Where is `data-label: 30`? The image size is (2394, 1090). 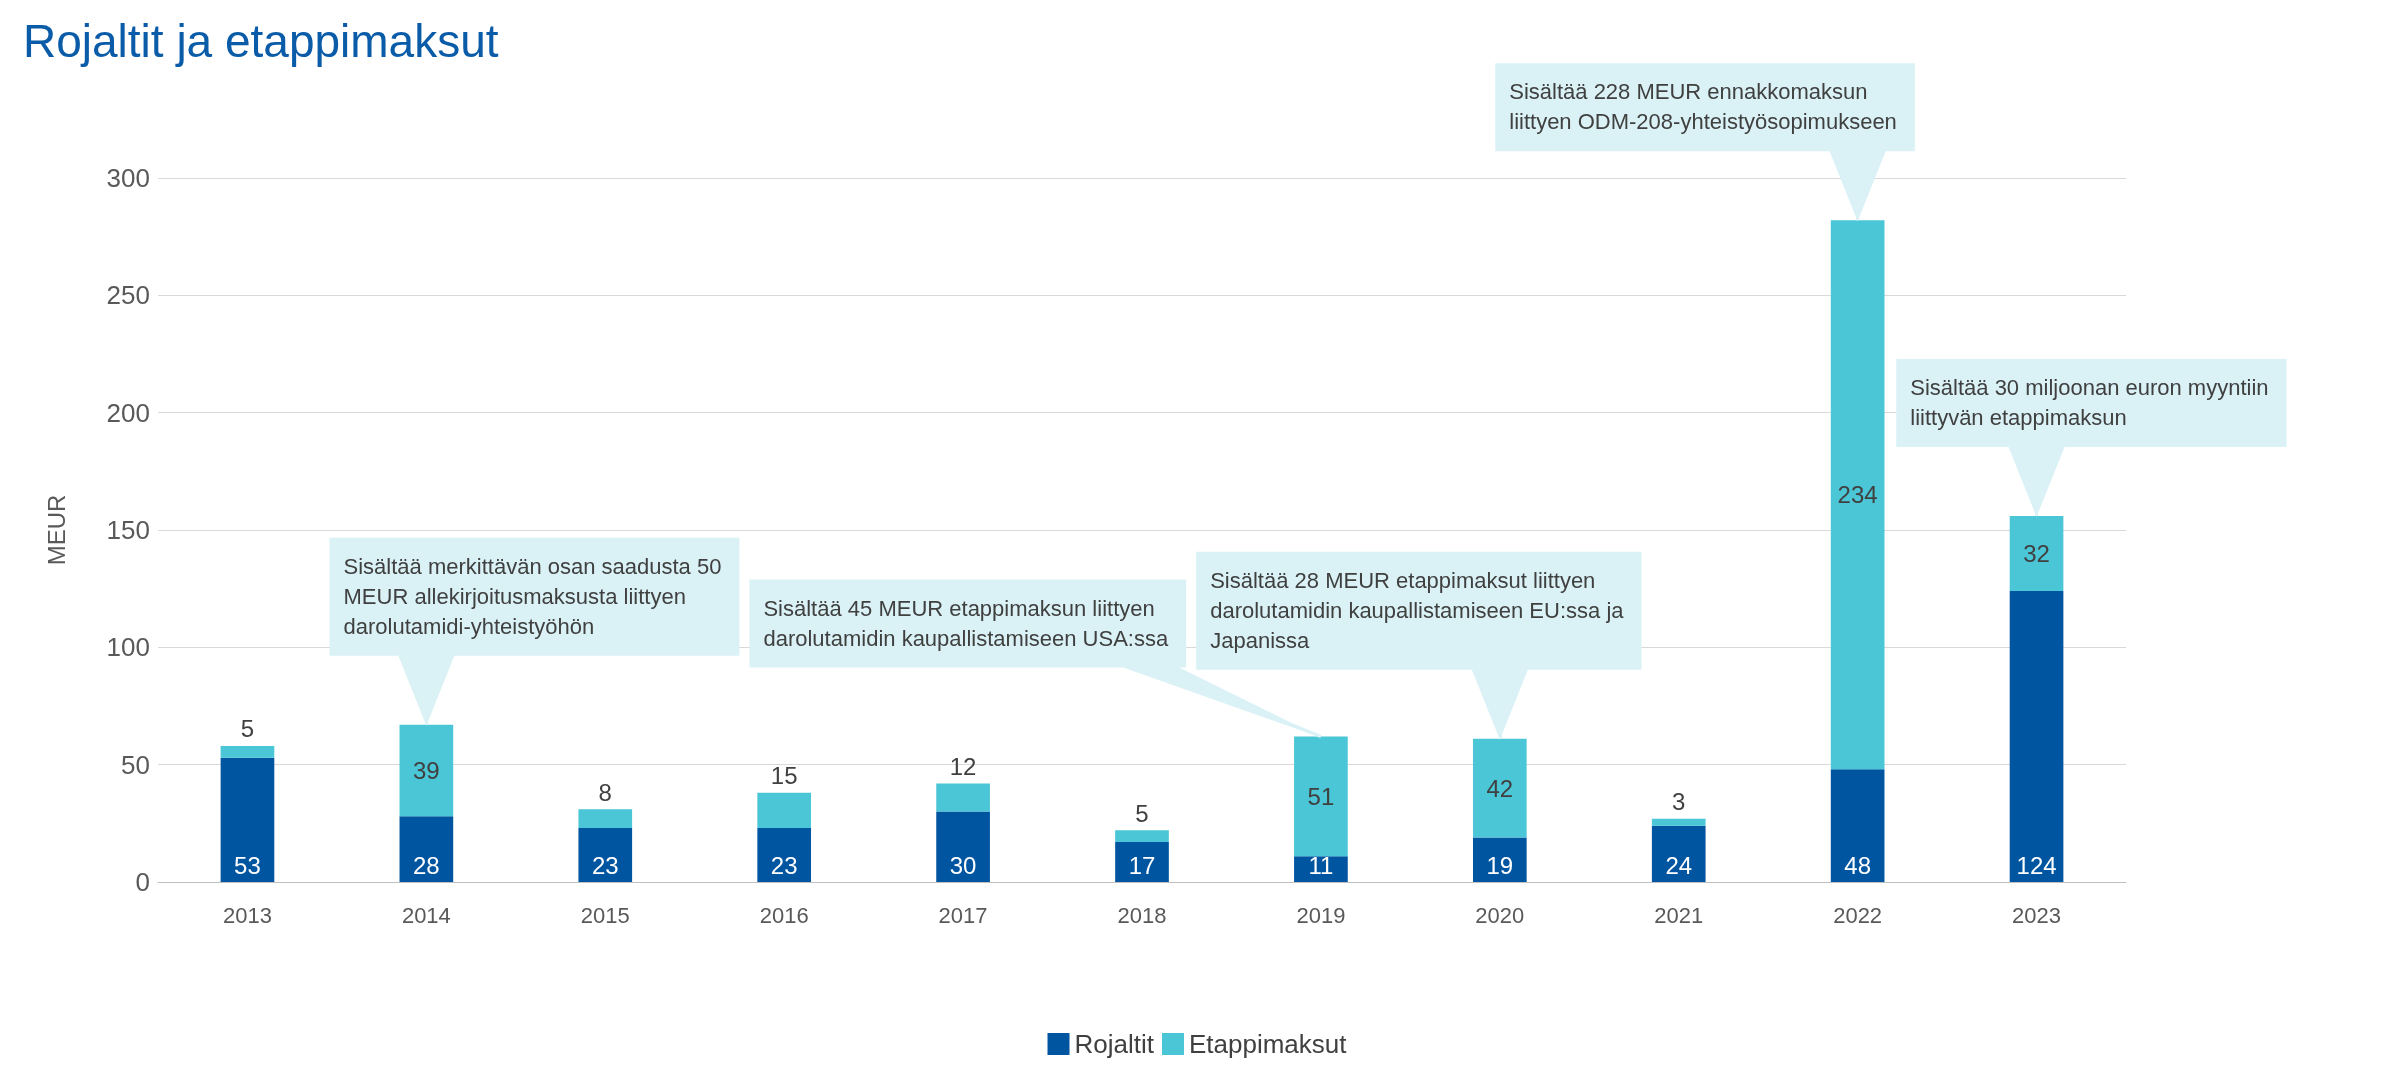
data-label: 30 is located at coordinates (963, 865).